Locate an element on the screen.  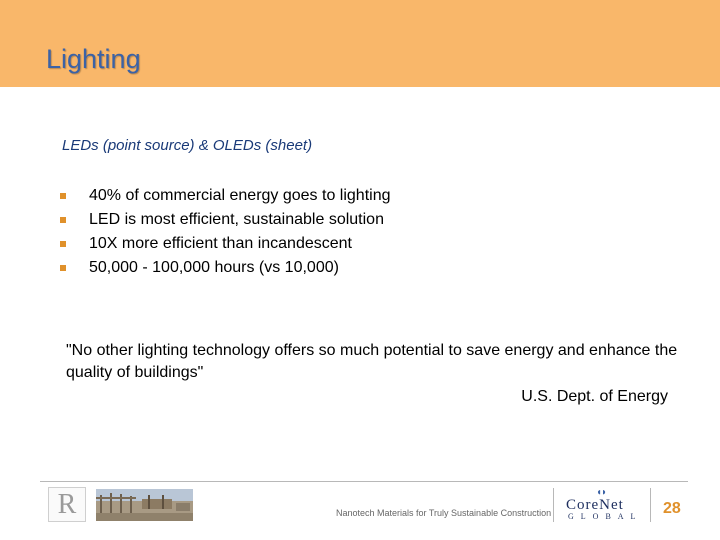
corenet-logo: ◖◗ CoreNet GLOBAL is located at coordinates (602, 504).